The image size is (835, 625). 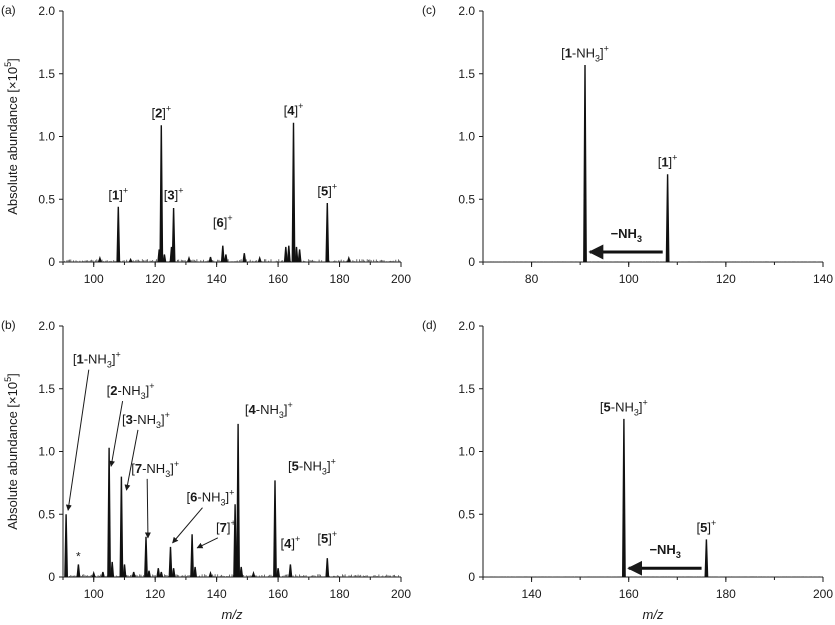 What do you see at coordinates (429, 10) in the screenshot?
I see `panel-letter: (c)` at bounding box center [429, 10].